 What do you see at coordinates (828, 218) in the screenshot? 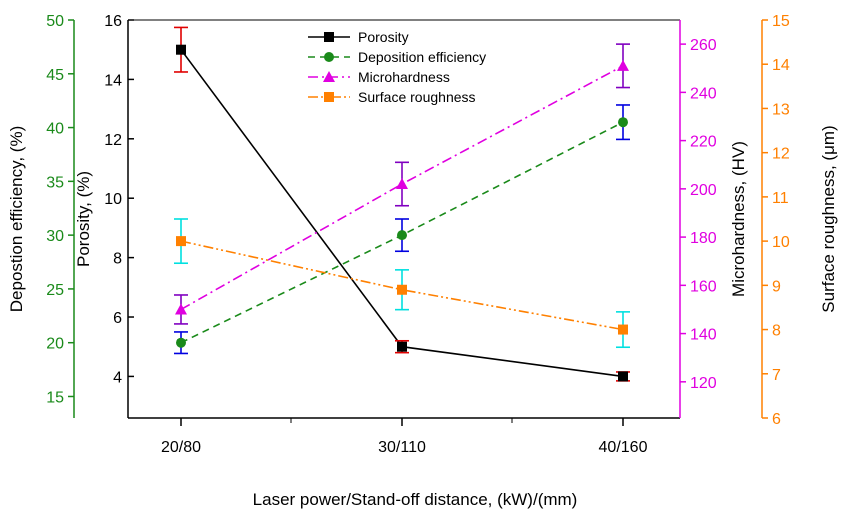
I see `roughness-axis-title: Surface roughness, (μm)` at bounding box center [828, 218].